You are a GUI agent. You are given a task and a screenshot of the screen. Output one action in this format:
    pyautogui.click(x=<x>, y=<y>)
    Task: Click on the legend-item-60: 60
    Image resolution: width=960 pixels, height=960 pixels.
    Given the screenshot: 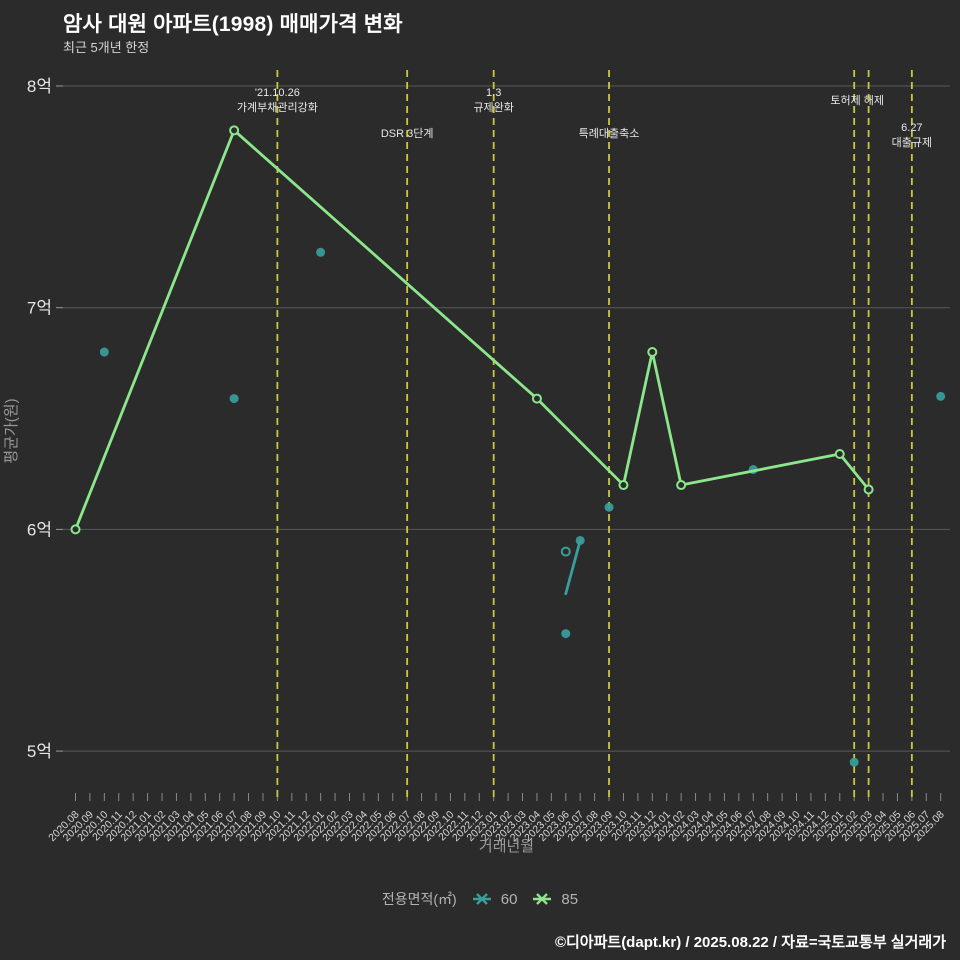 What is the action you would take?
    pyautogui.click(x=494, y=899)
    